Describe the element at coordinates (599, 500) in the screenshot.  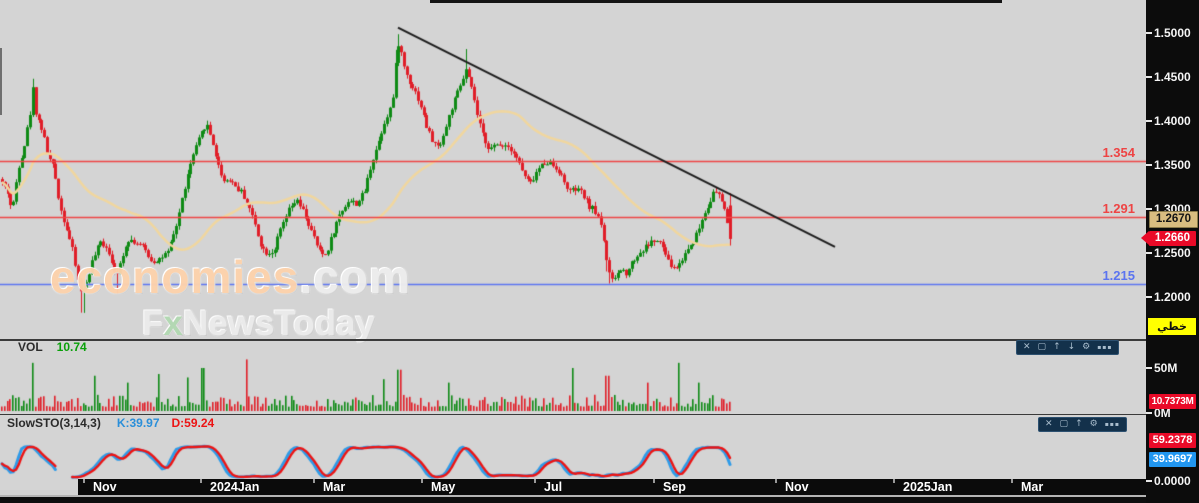
I see `bottom-strip` at that location.